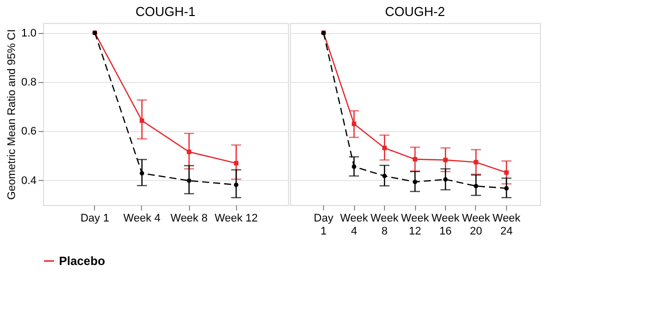 The width and height of the screenshot is (645, 329). What do you see at coordinates (82, 261) in the screenshot?
I see `legend-label: Placebo` at bounding box center [82, 261].